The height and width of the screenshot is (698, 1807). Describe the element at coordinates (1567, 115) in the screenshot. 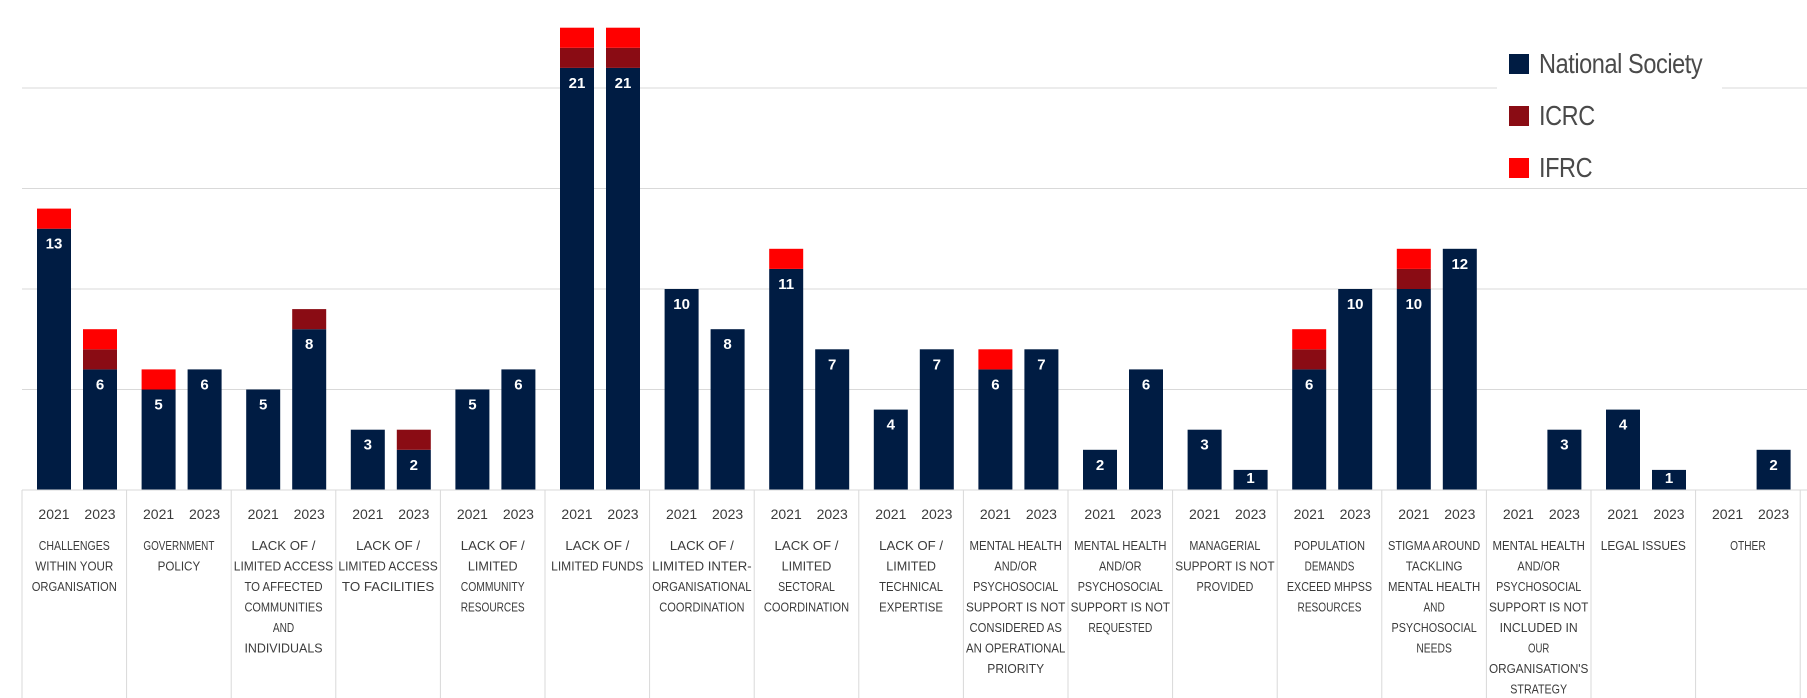

I see `legend-label-icrc: ICRC` at that location.